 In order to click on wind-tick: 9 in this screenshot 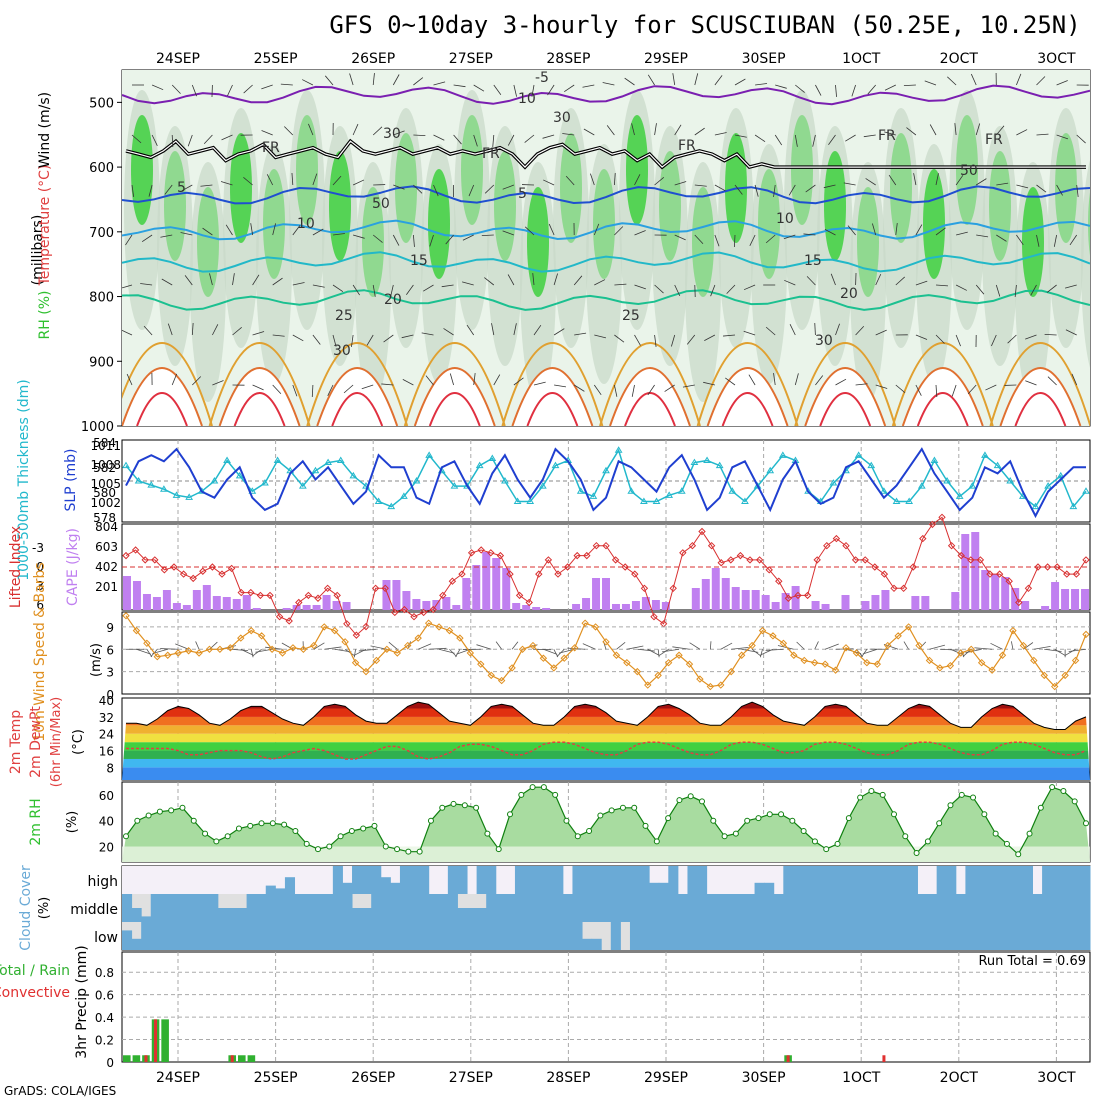, I will do `click(110, 628)`.